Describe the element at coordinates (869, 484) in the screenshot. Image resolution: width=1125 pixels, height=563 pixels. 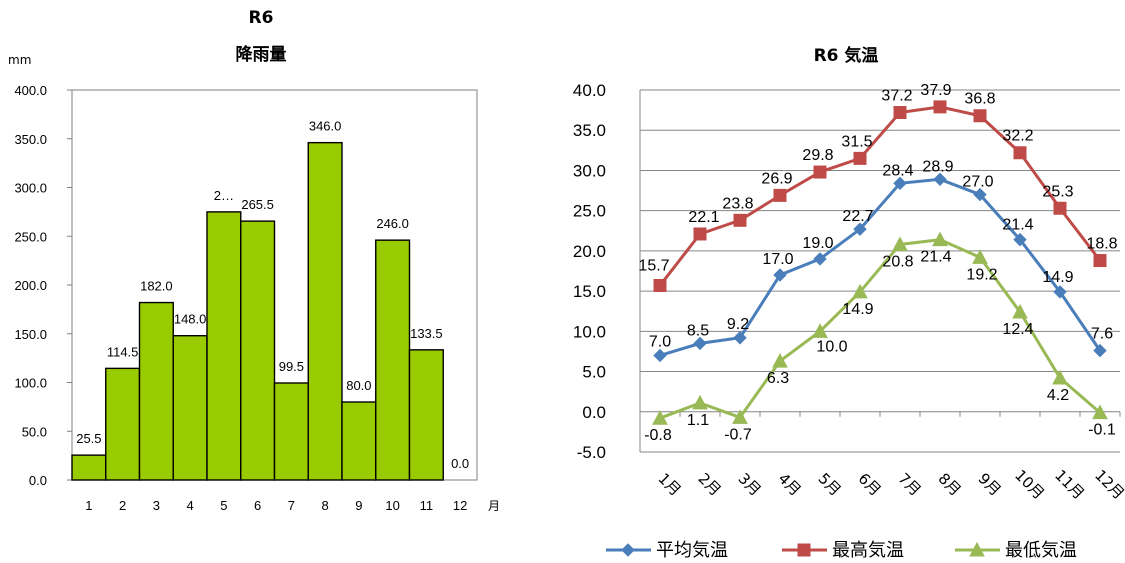
I see `temperature-x-tick-label: 6月` at that location.